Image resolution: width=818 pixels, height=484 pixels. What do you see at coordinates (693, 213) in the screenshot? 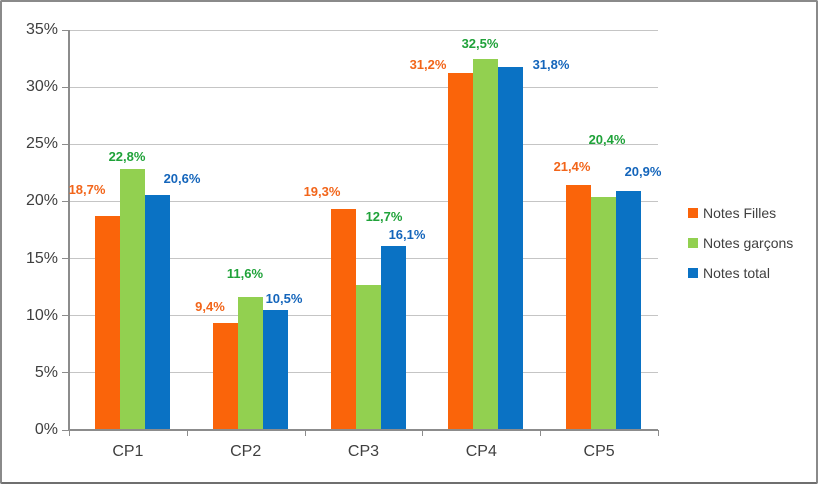
I see `legend-swatch-notes-filles-icon` at bounding box center [693, 213].